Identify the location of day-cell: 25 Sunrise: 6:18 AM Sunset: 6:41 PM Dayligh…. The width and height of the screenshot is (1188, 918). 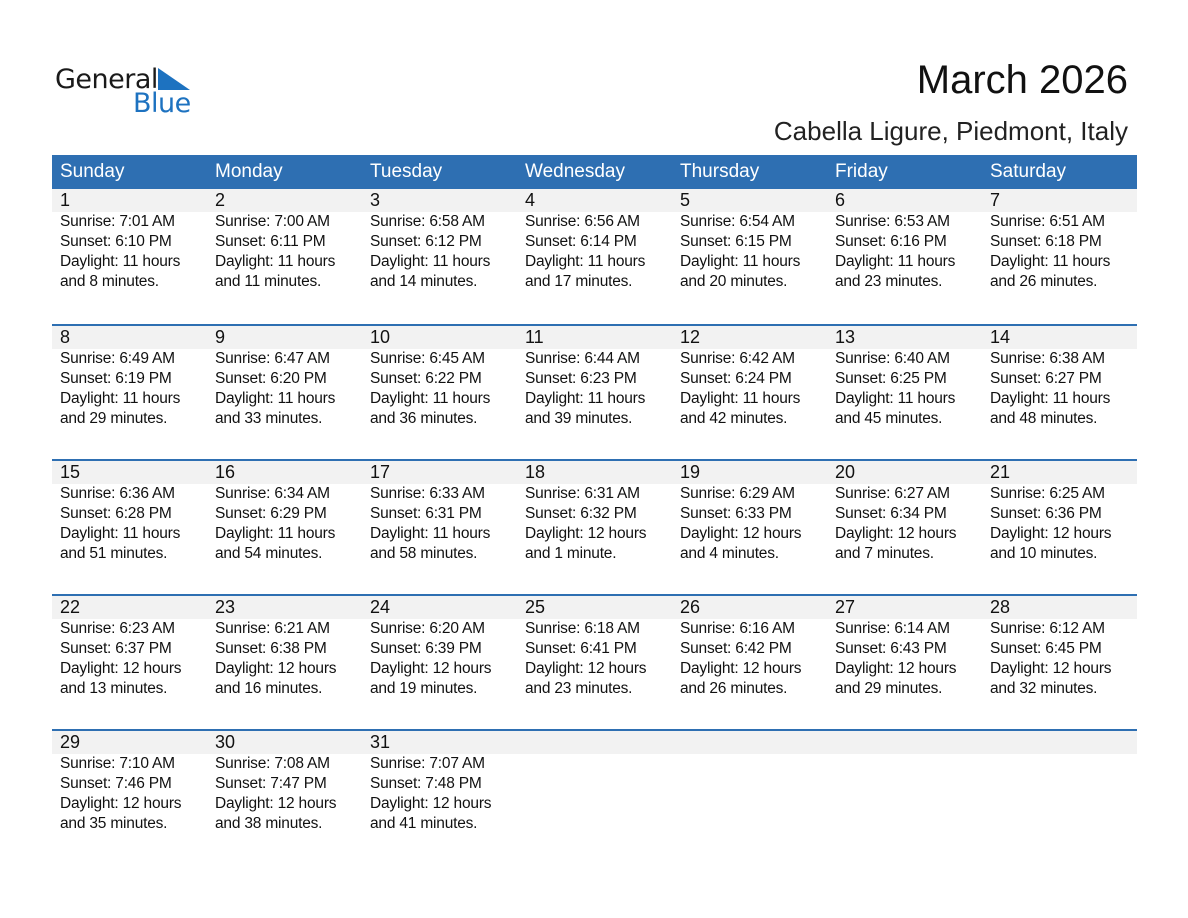
(594, 662).